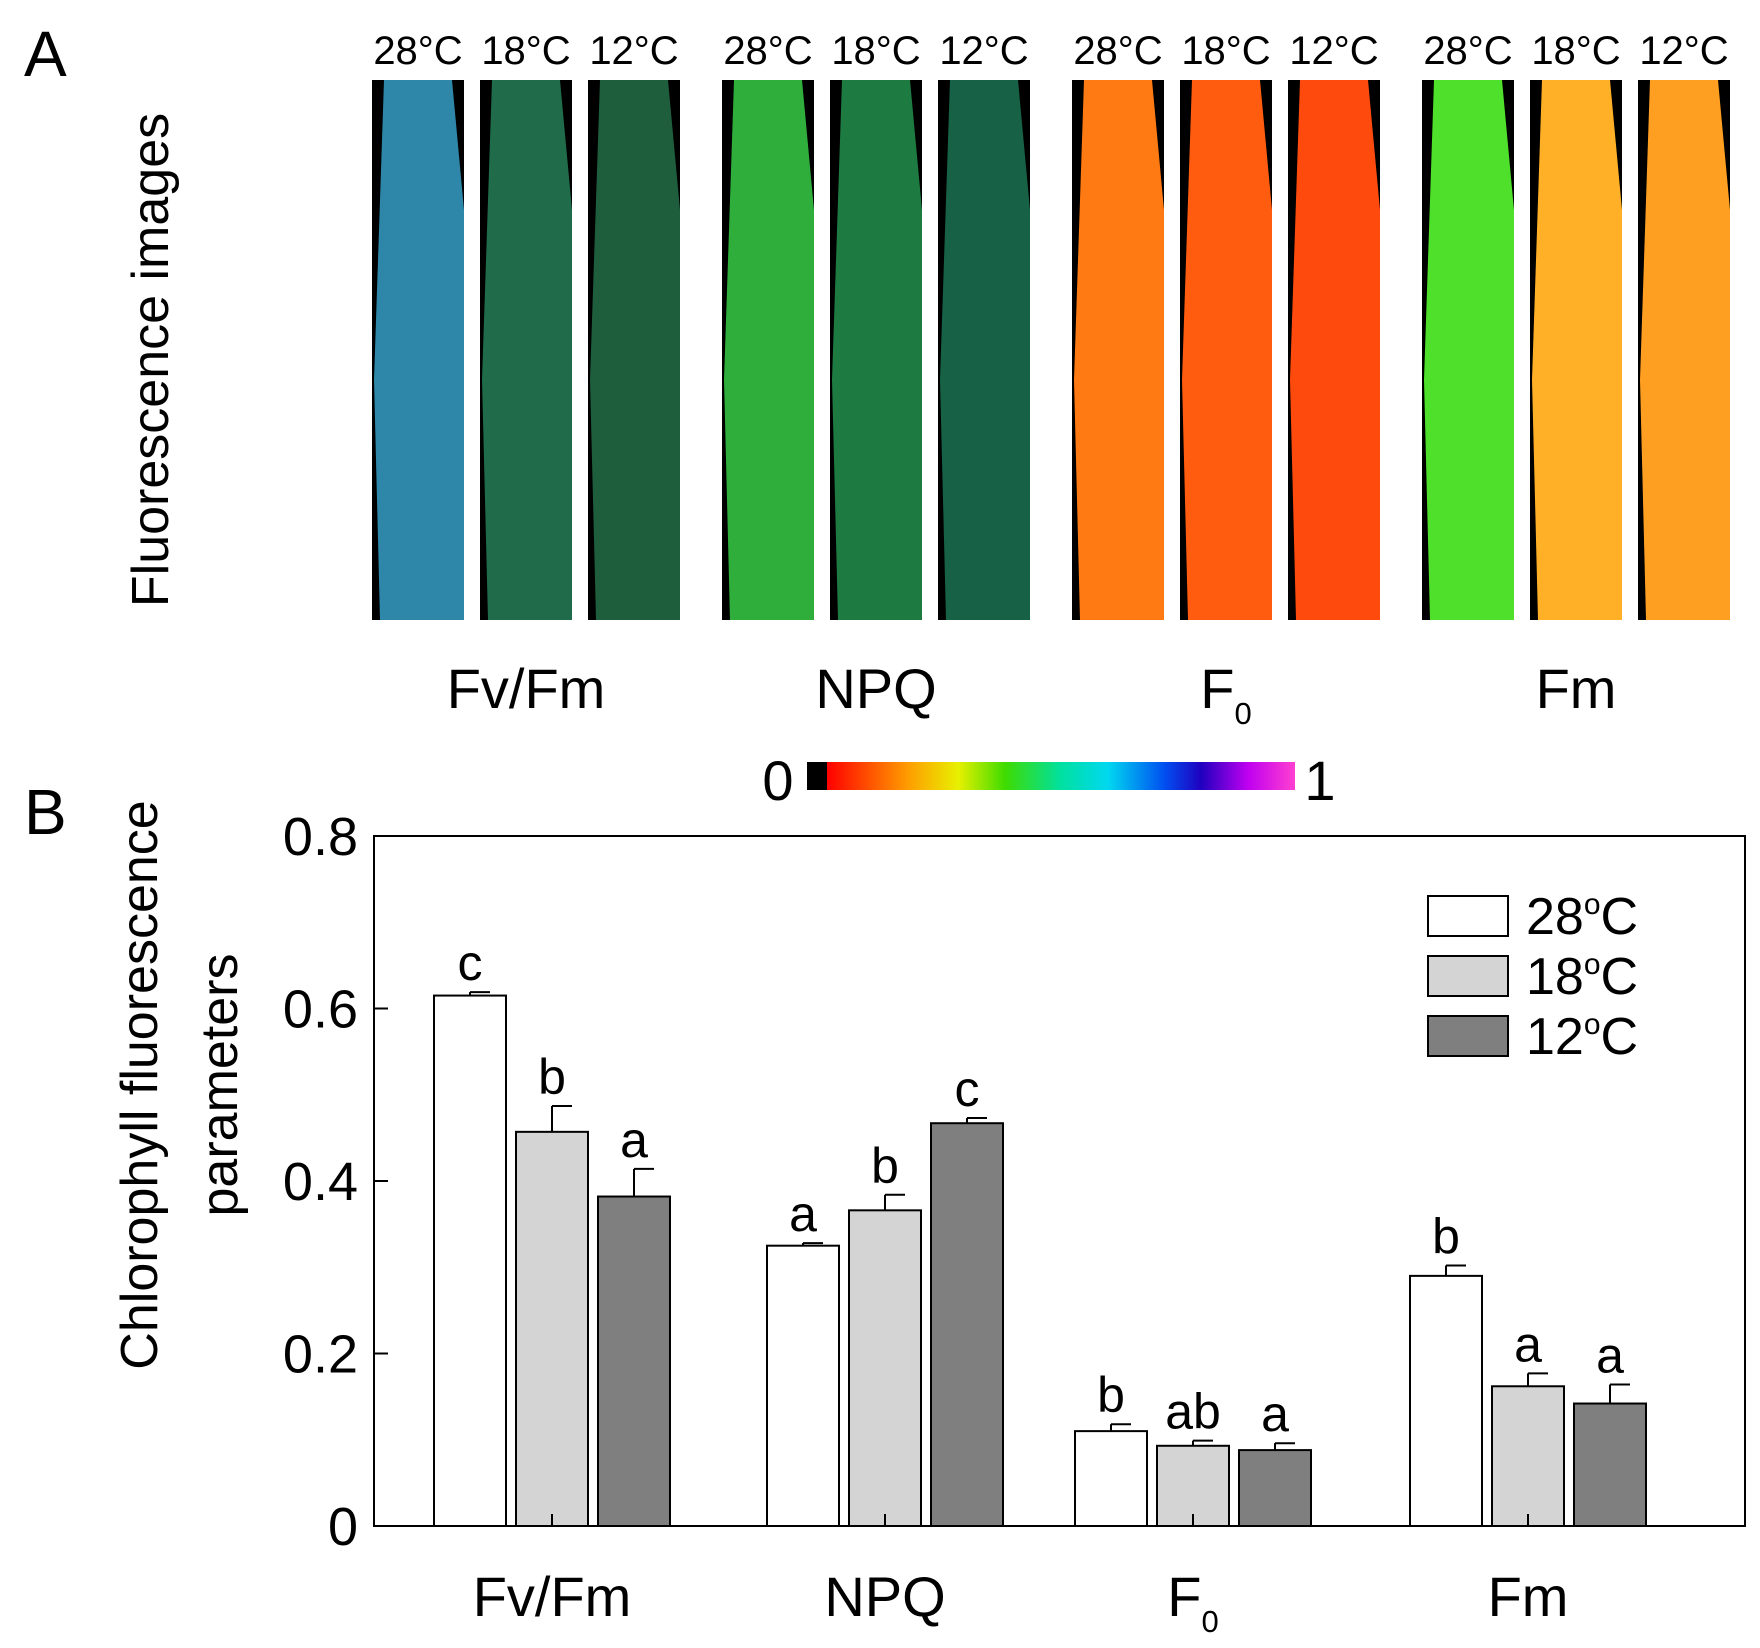  What do you see at coordinates (1582, 1037) in the screenshot?
I see `legend-label: 12oC` at bounding box center [1582, 1037].